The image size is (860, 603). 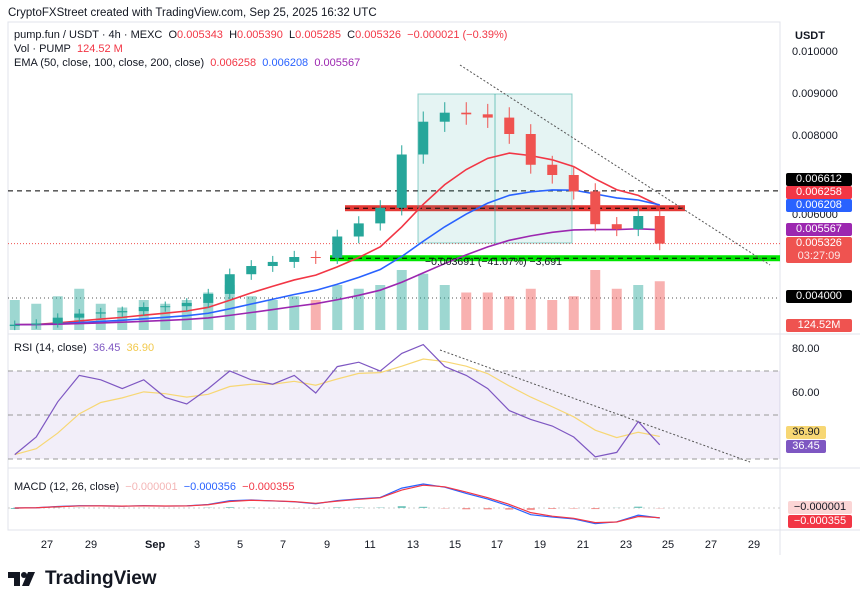 I want to click on price-tick: 0.006000, so click(x=815, y=215).